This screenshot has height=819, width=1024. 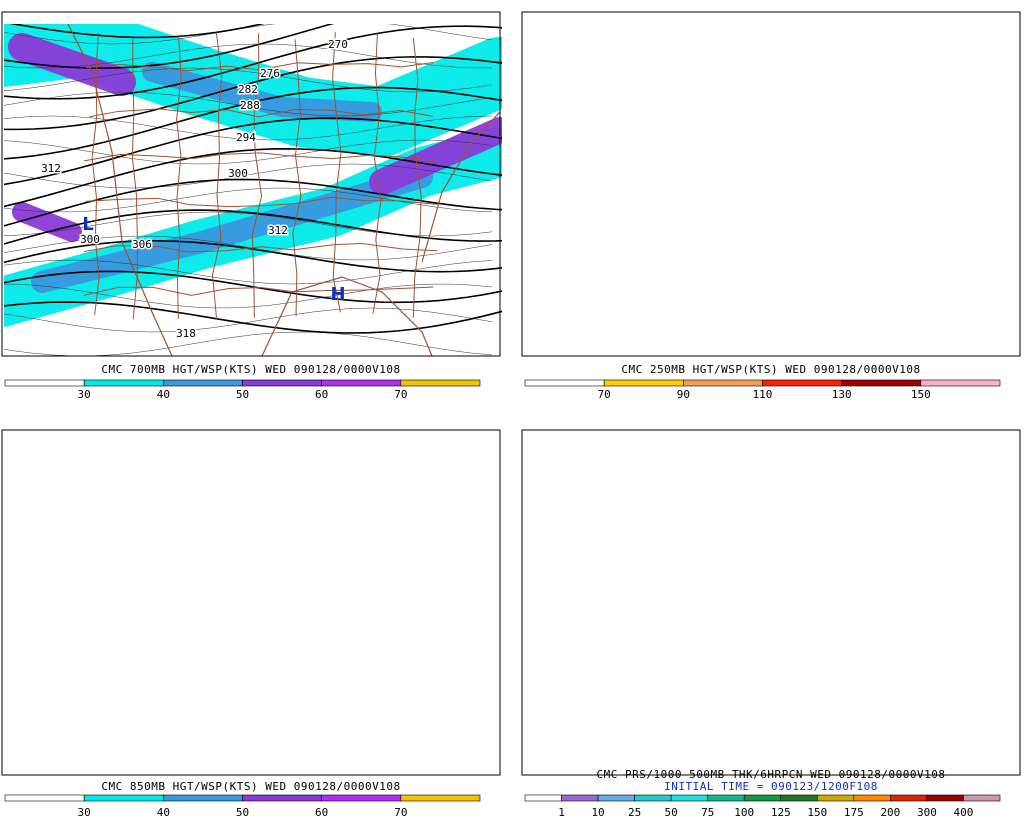 What do you see at coordinates (84, 394) in the screenshot?
I see `colorbar-label: 30` at bounding box center [84, 394].